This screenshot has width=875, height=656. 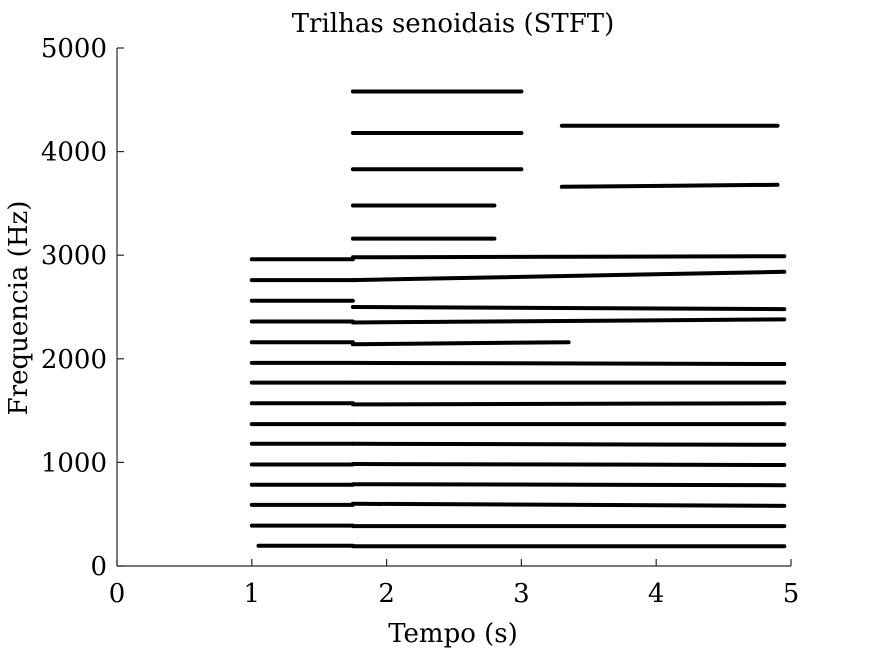 What do you see at coordinates (791, 594) in the screenshot?
I see `x-tick-label: 5` at bounding box center [791, 594].